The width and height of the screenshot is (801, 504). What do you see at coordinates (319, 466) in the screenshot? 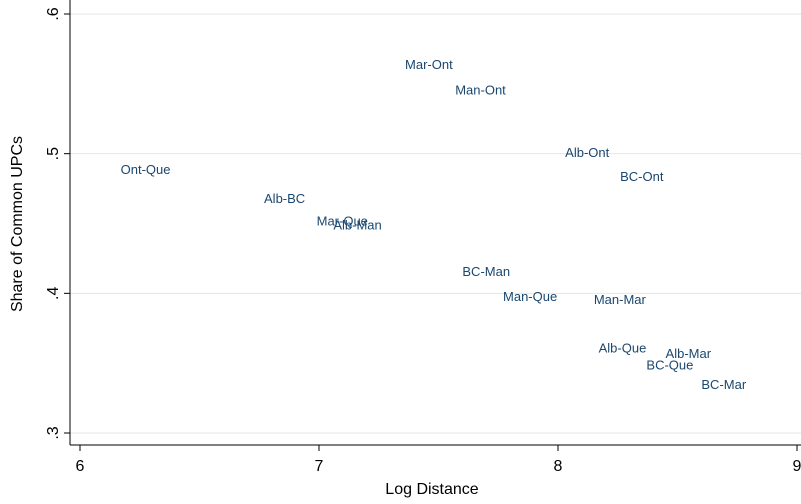
I see `x-tick-label: 7` at bounding box center [319, 466].